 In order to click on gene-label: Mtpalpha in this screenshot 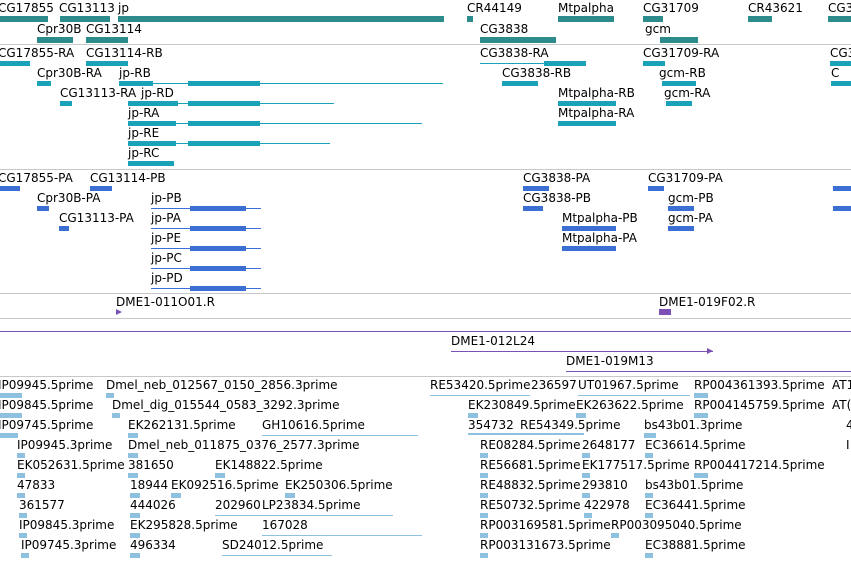, I will do `click(586, 8)`.